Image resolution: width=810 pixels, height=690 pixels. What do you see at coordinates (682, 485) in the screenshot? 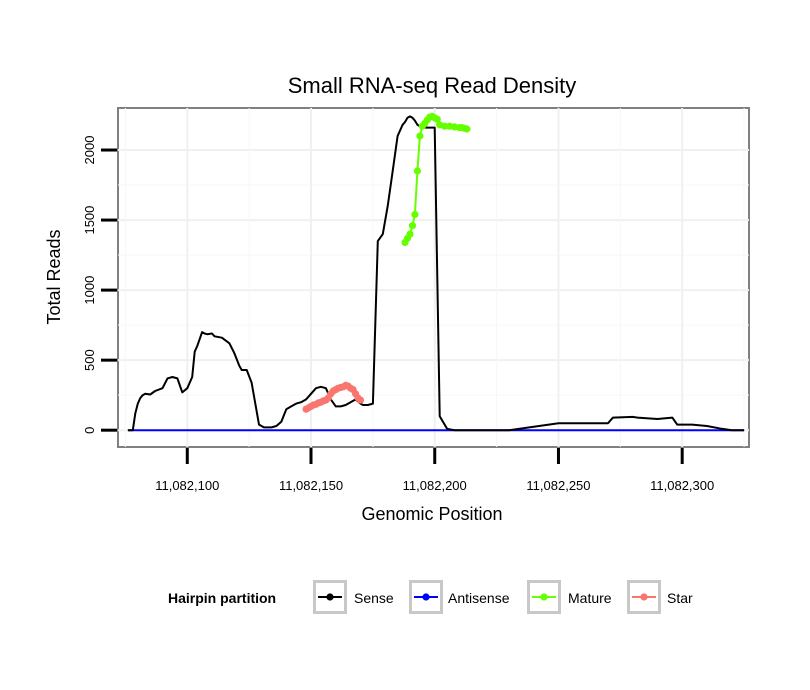
I see `x-tick-label: 11,082,300` at bounding box center [682, 485].